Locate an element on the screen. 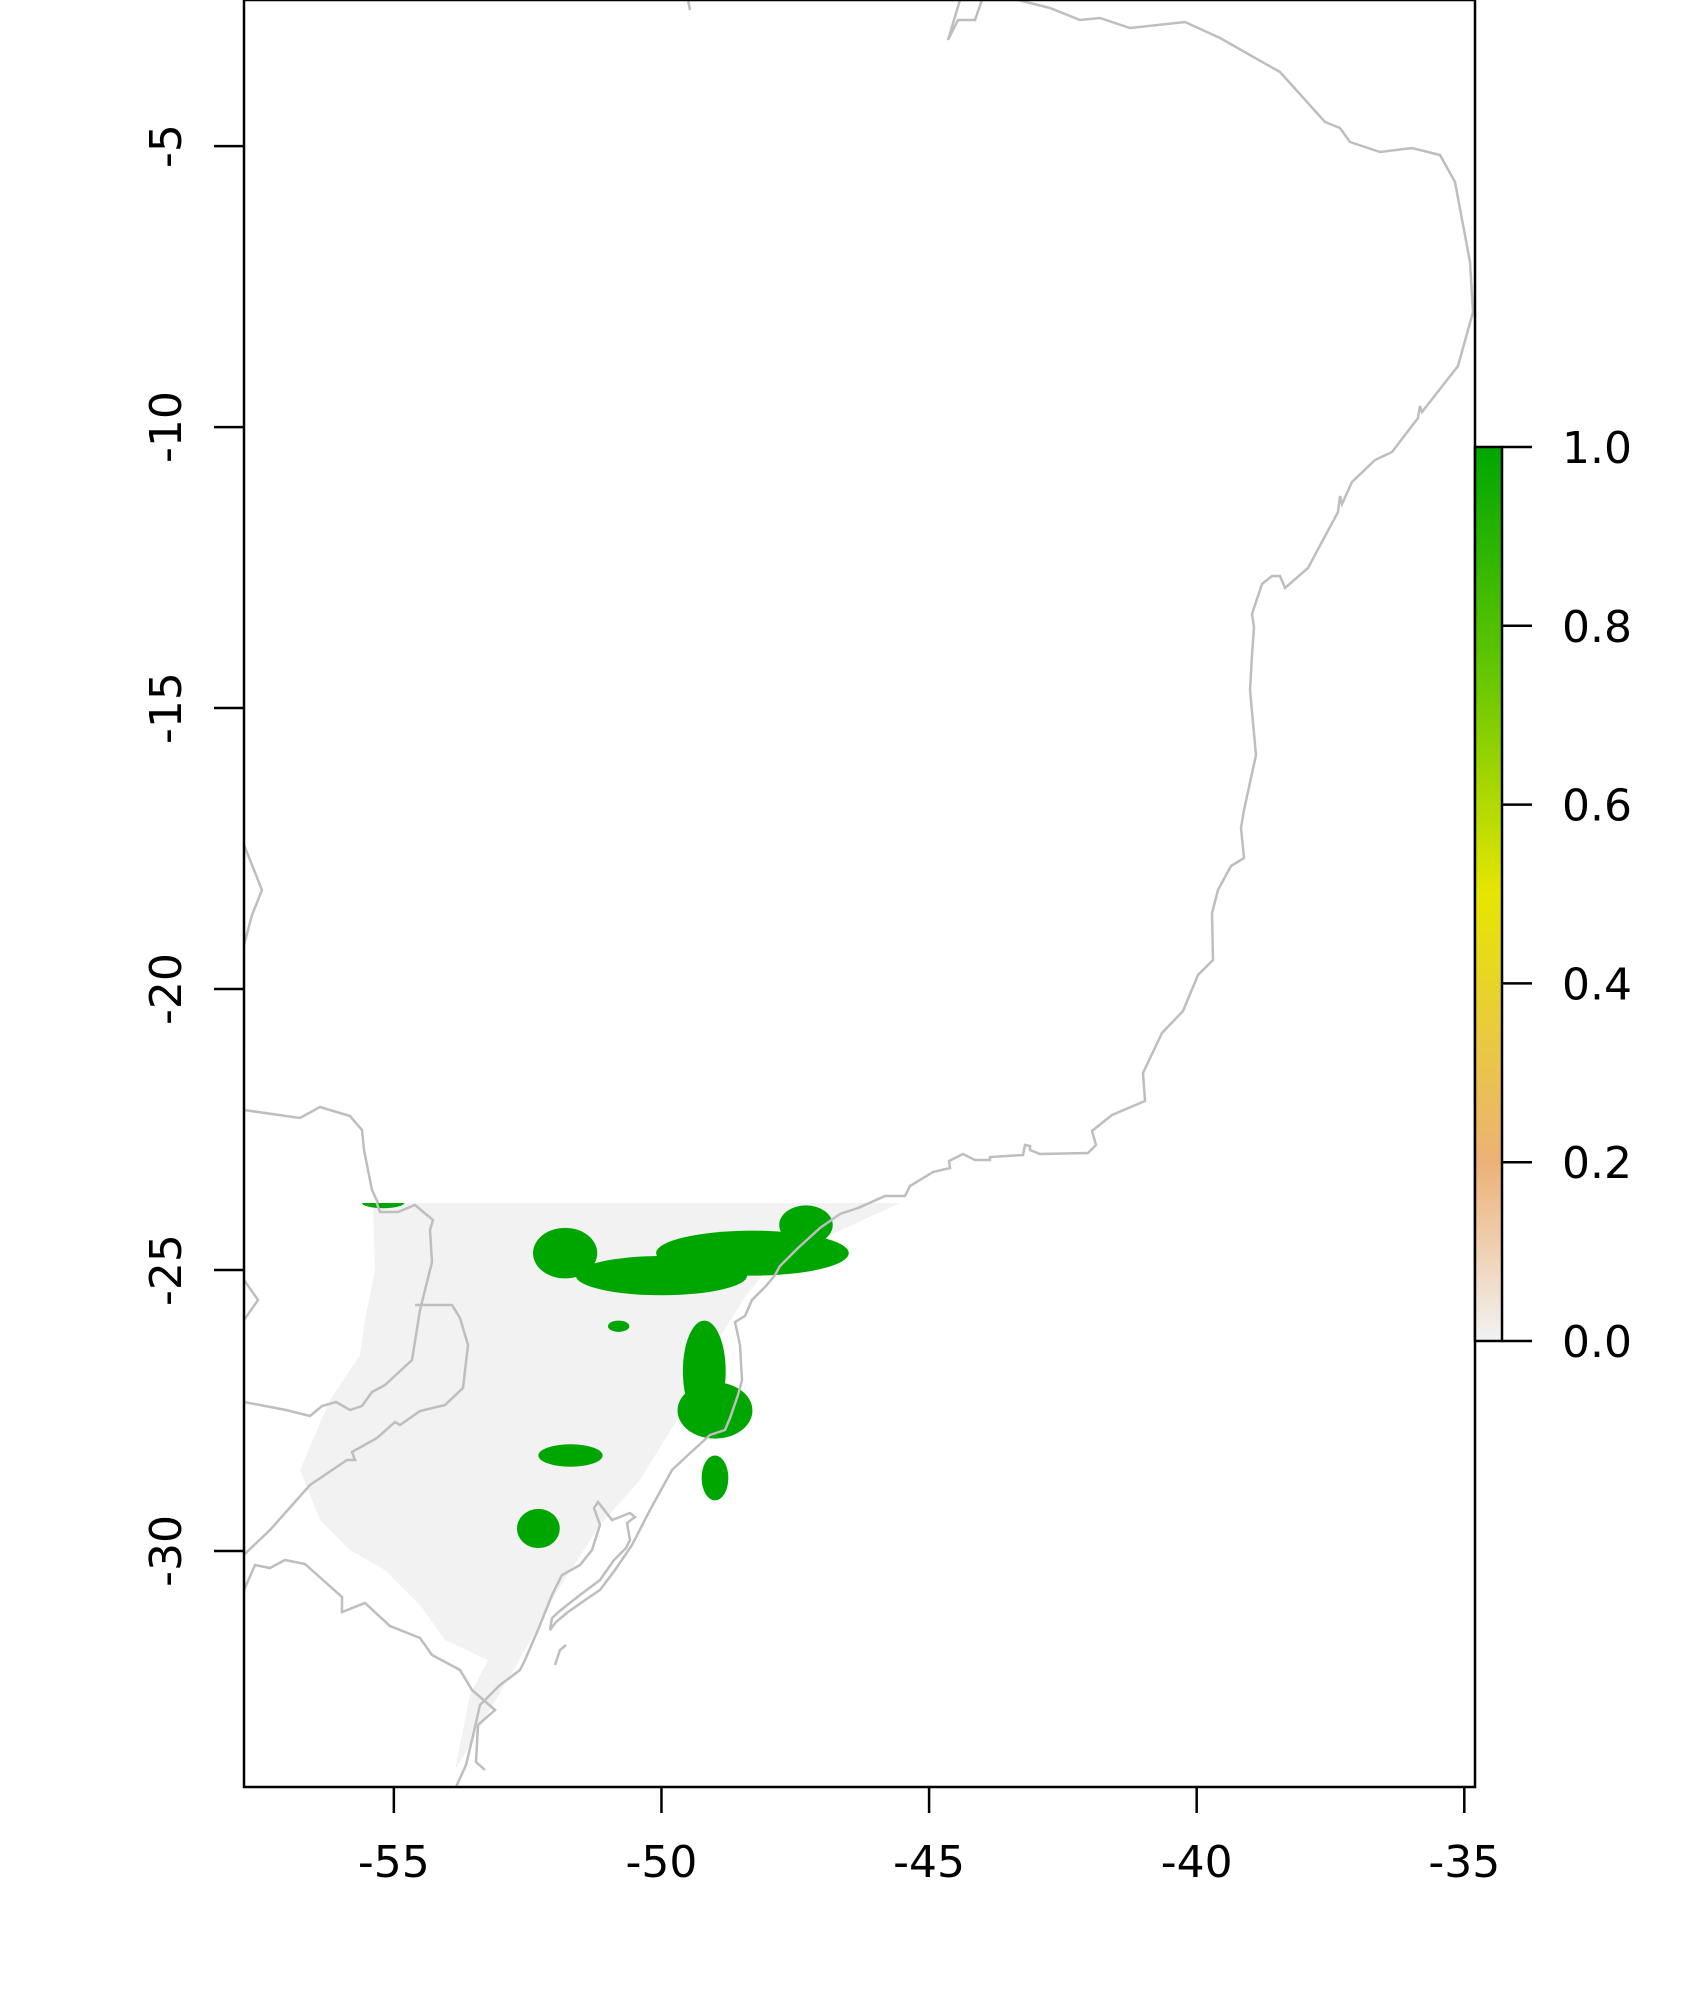  suitable-area-layer is located at coordinates (605, 1372).